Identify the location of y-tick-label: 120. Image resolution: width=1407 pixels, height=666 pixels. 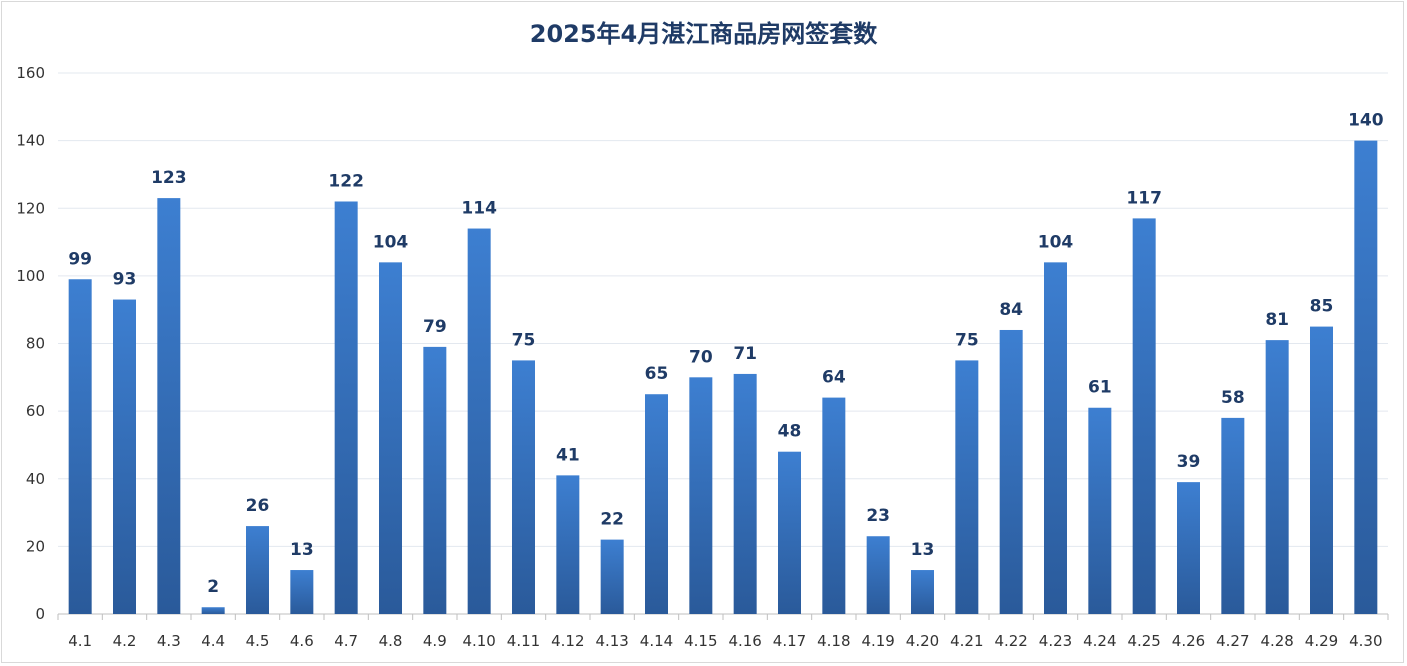
(30, 208).